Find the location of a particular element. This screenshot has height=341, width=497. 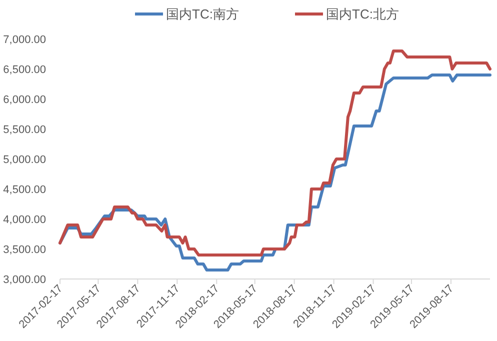

legend-label: 国内TC:南方 is located at coordinates (202, 14).